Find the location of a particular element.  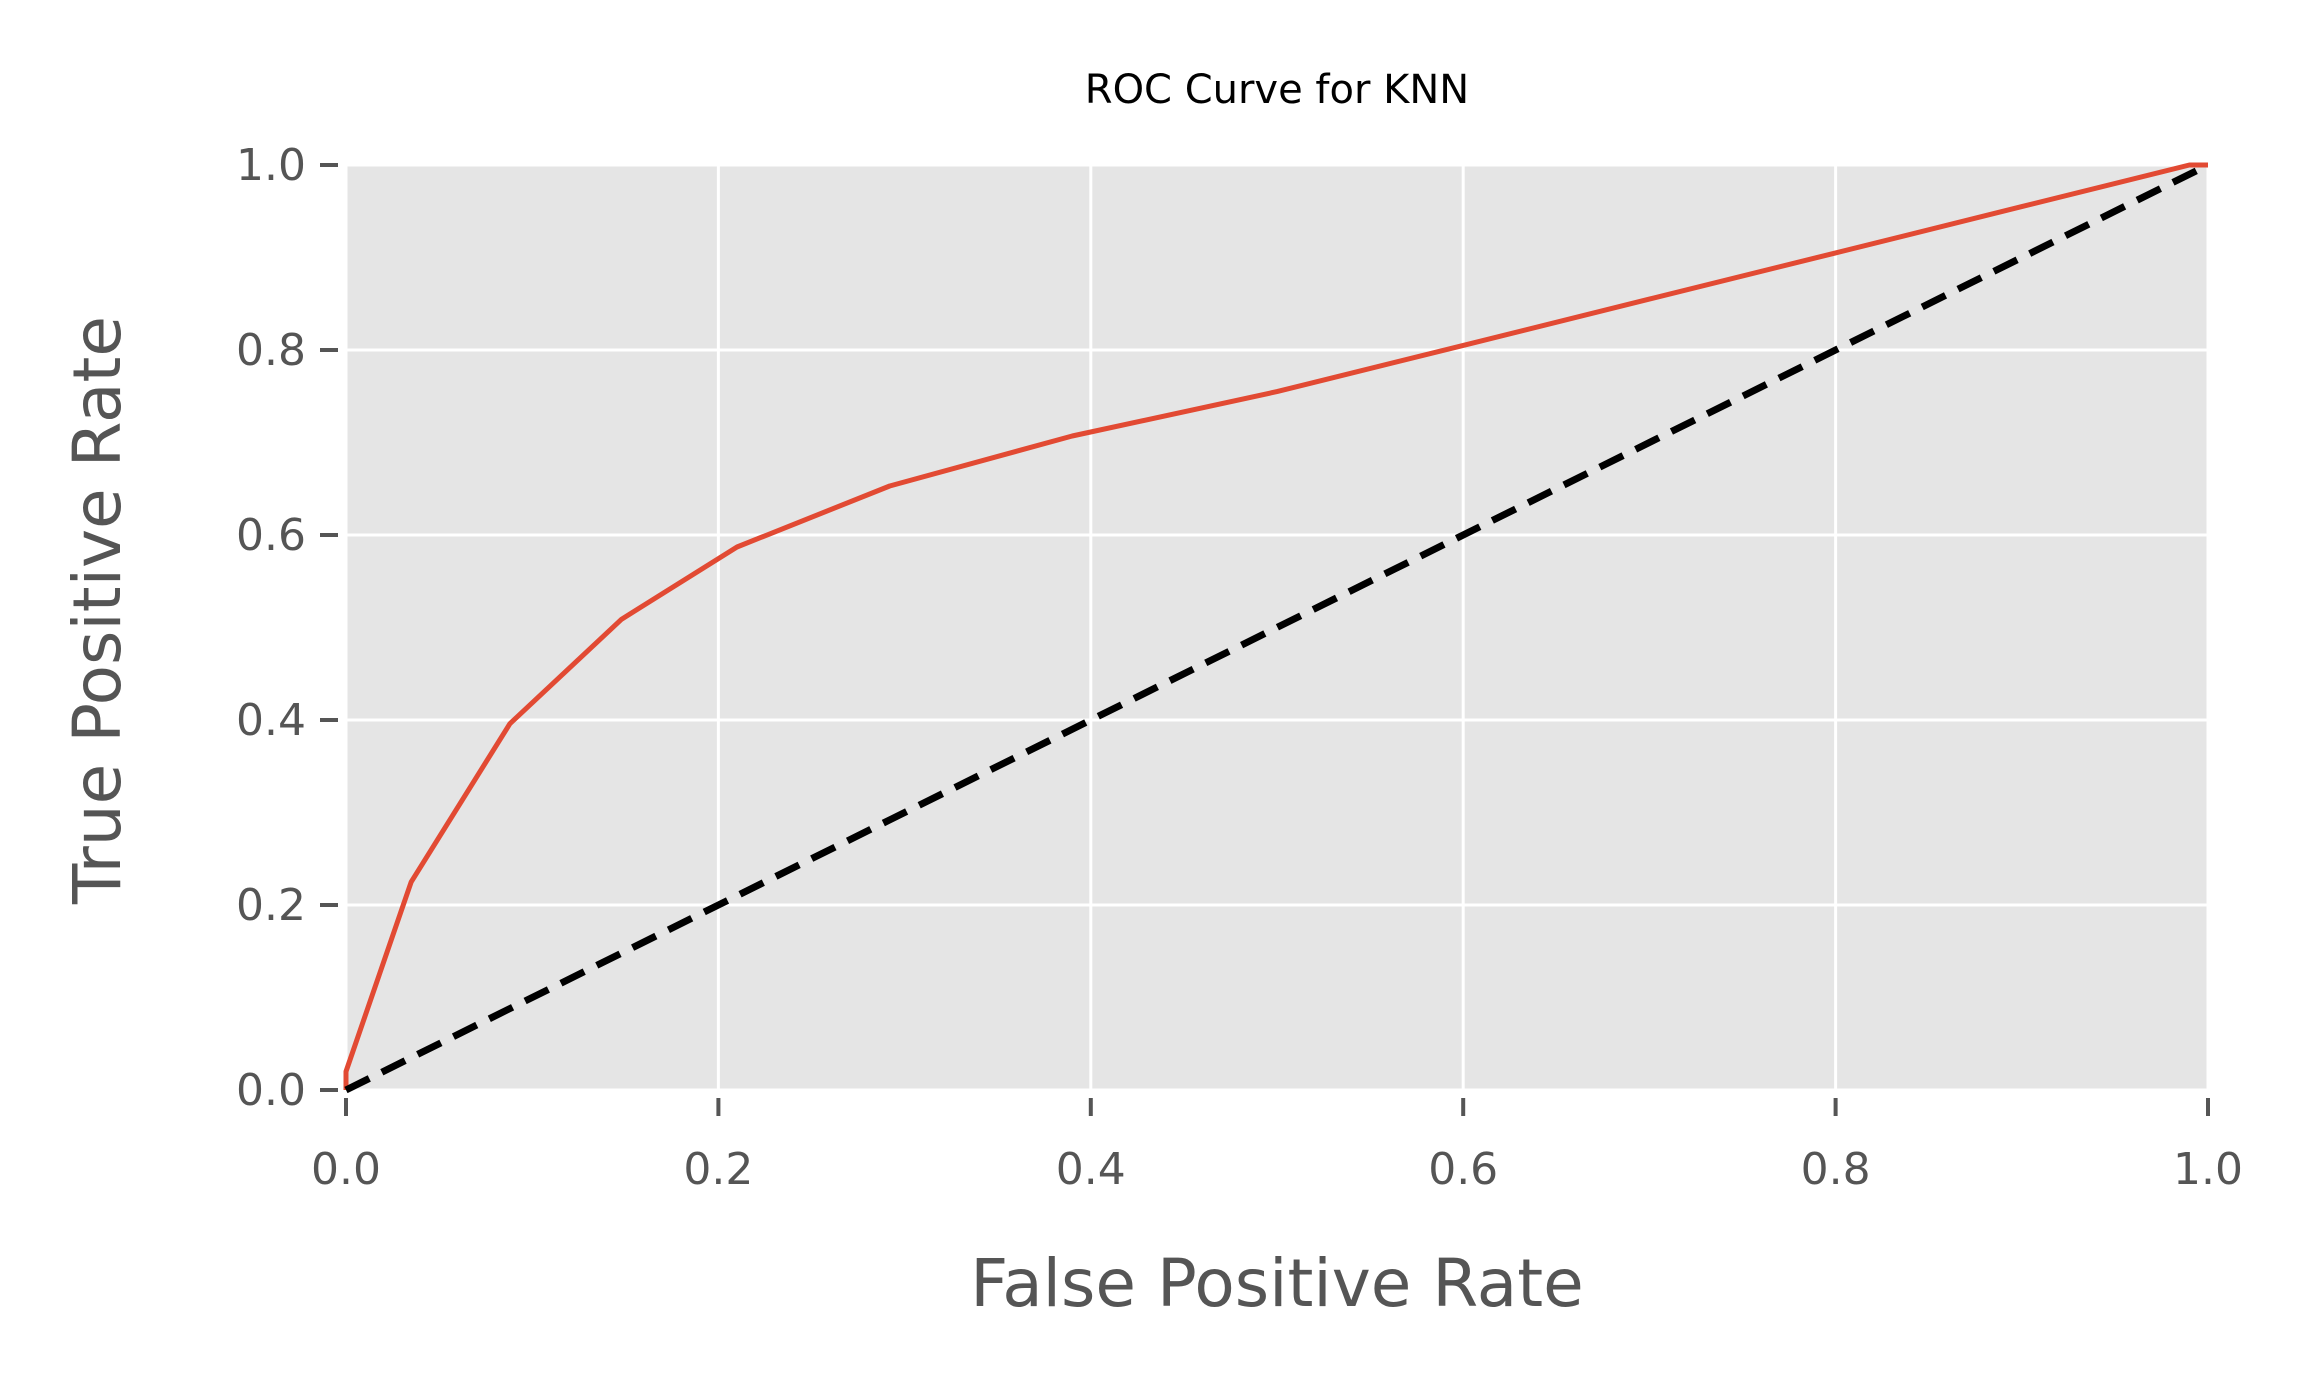

y-tick-label: 0.8 is located at coordinates (271, 350).